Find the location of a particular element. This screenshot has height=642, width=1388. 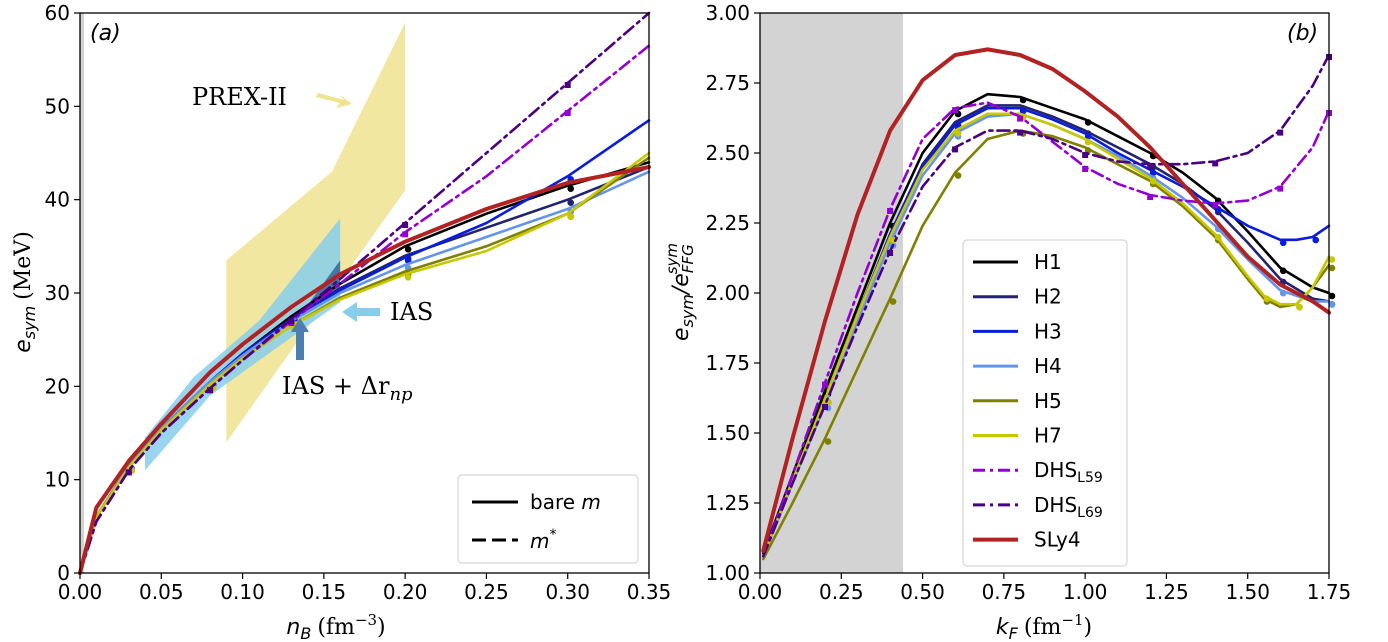

panel-b-y-ticks: 1.00 1.25 1.50 1.75 2.00 2.25 2.50 2.75 3.00 is located at coordinates (732, 293).